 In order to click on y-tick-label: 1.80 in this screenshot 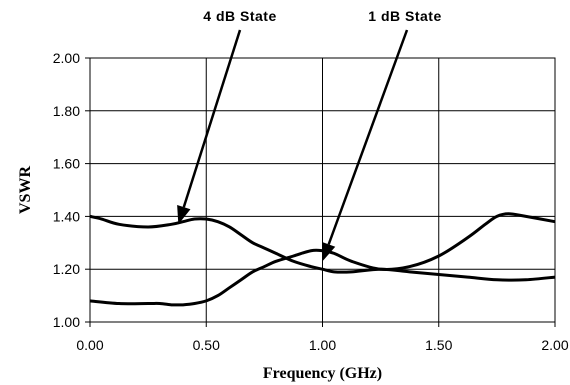, I will do `click(66, 111)`.